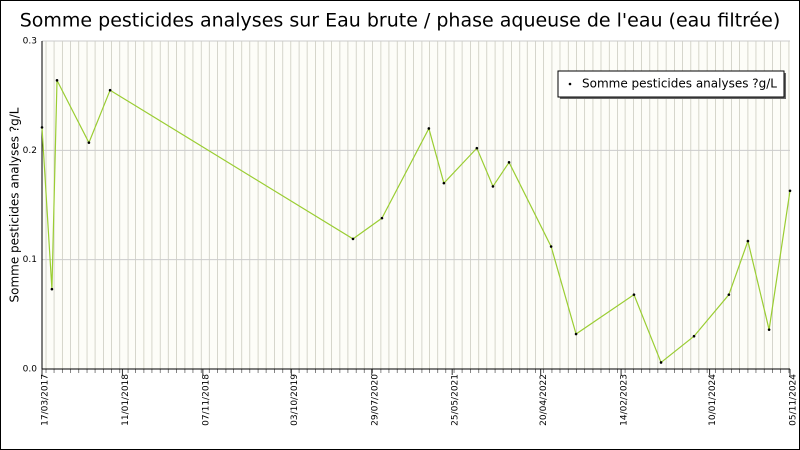 This screenshot has height=450, width=800. What do you see at coordinates (206, 400) in the screenshot?
I see `x-tick-label: 07/11/2018` at bounding box center [206, 400].